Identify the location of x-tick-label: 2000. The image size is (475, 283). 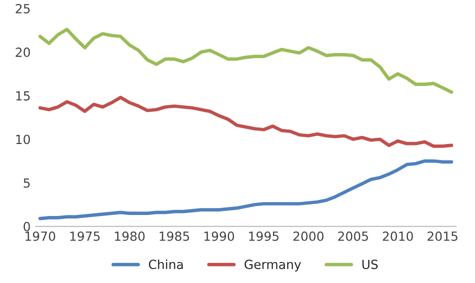
(308, 236).